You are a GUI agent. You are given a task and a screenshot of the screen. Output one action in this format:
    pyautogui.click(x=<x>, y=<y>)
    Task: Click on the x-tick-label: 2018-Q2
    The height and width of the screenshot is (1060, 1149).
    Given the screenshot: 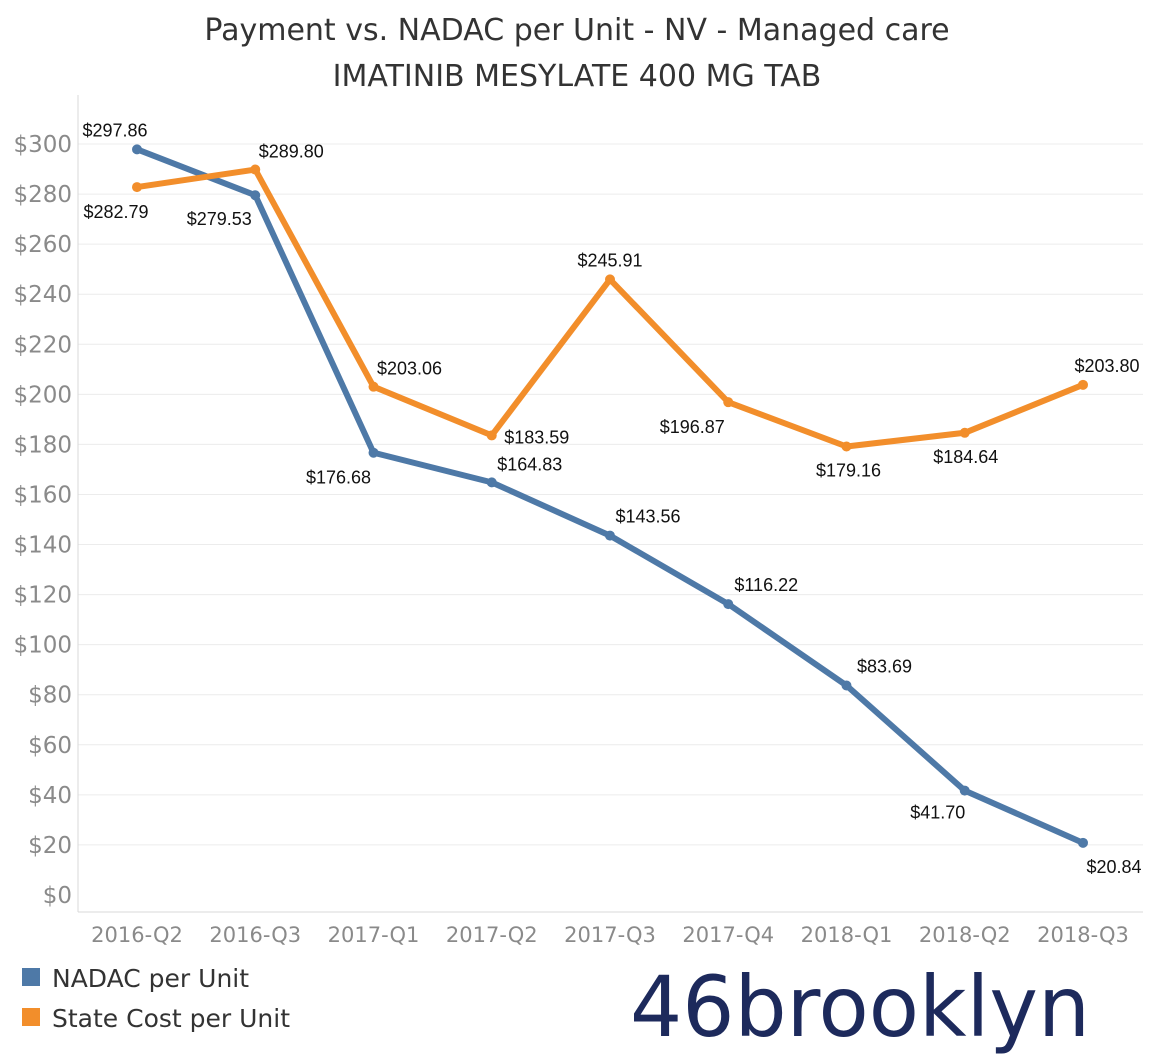 What is the action you would take?
    pyautogui.click(x=965, y=935)
    